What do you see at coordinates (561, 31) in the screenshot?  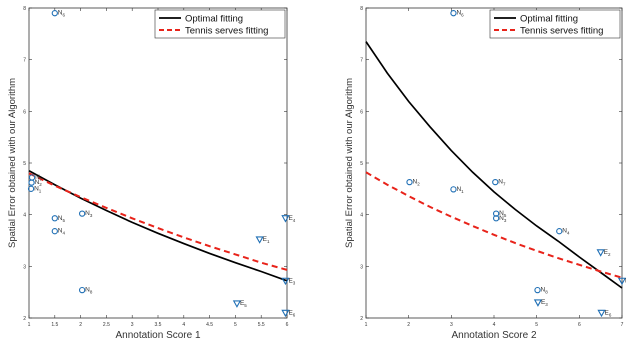 I see `right-chart-legend-label: Tennis serves fitting` at bounding box center [561, 31].